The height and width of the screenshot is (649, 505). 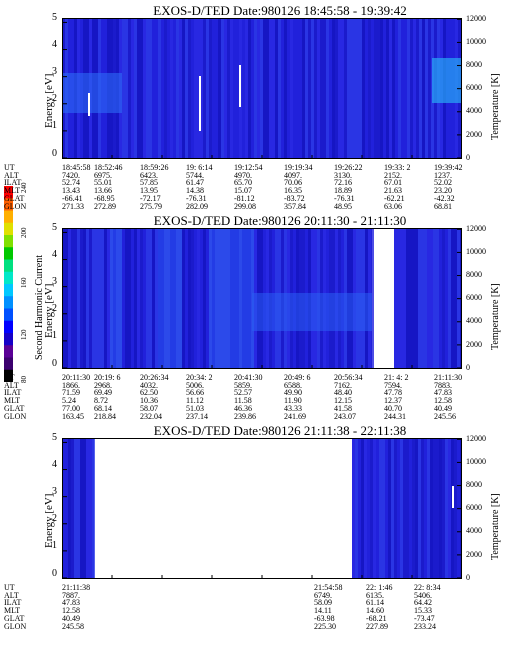 I want to click on y2-axis-label: Temperature [K], so click(x=495, y=526).